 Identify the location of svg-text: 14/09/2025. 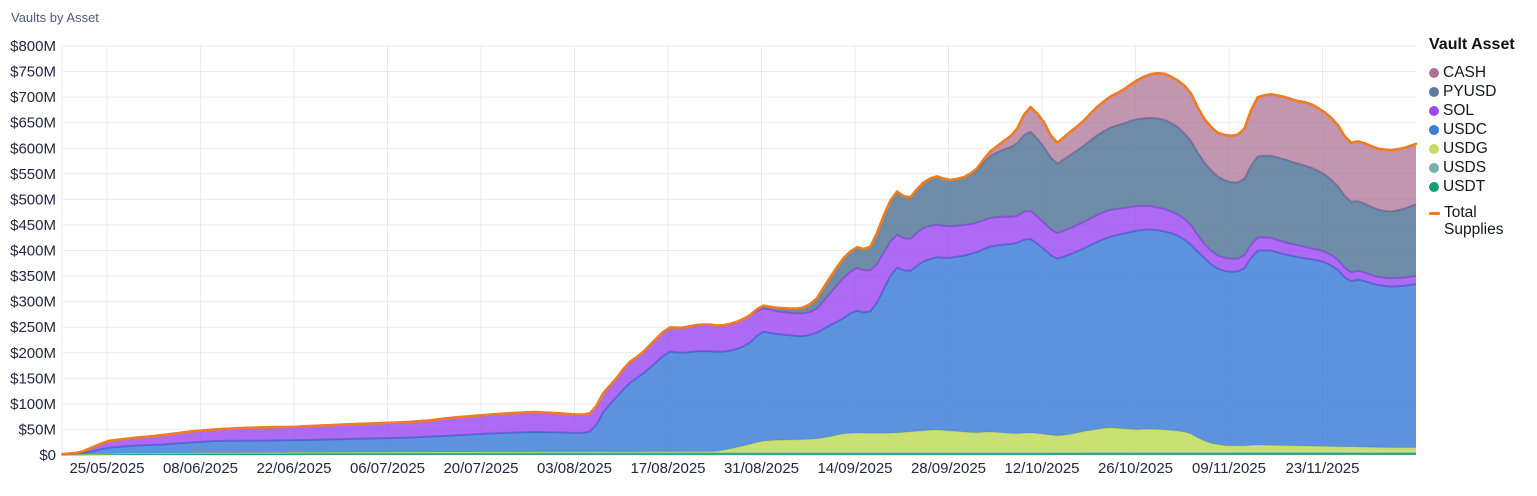
(854, 468).